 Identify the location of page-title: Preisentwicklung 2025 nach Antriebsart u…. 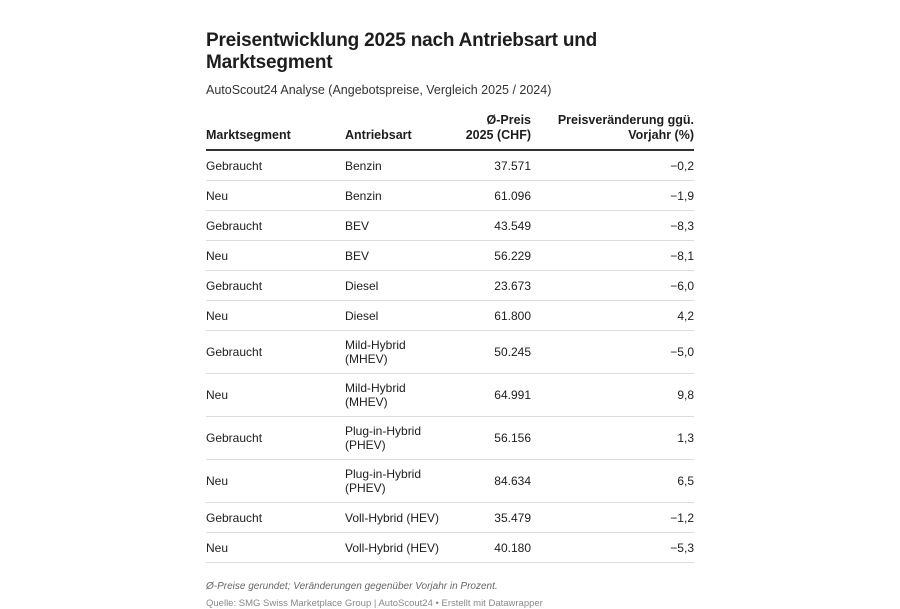
(402, 51).